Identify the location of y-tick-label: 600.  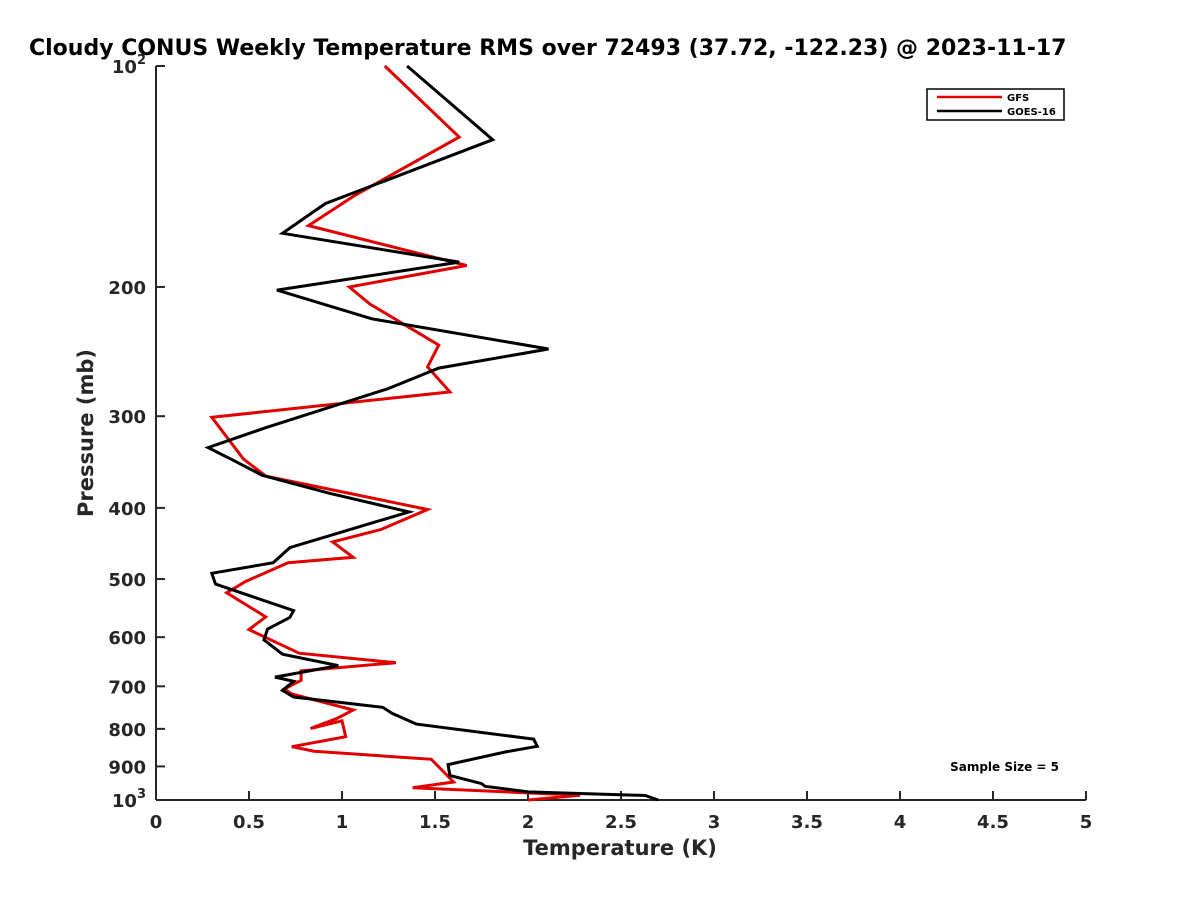
(127, 638).